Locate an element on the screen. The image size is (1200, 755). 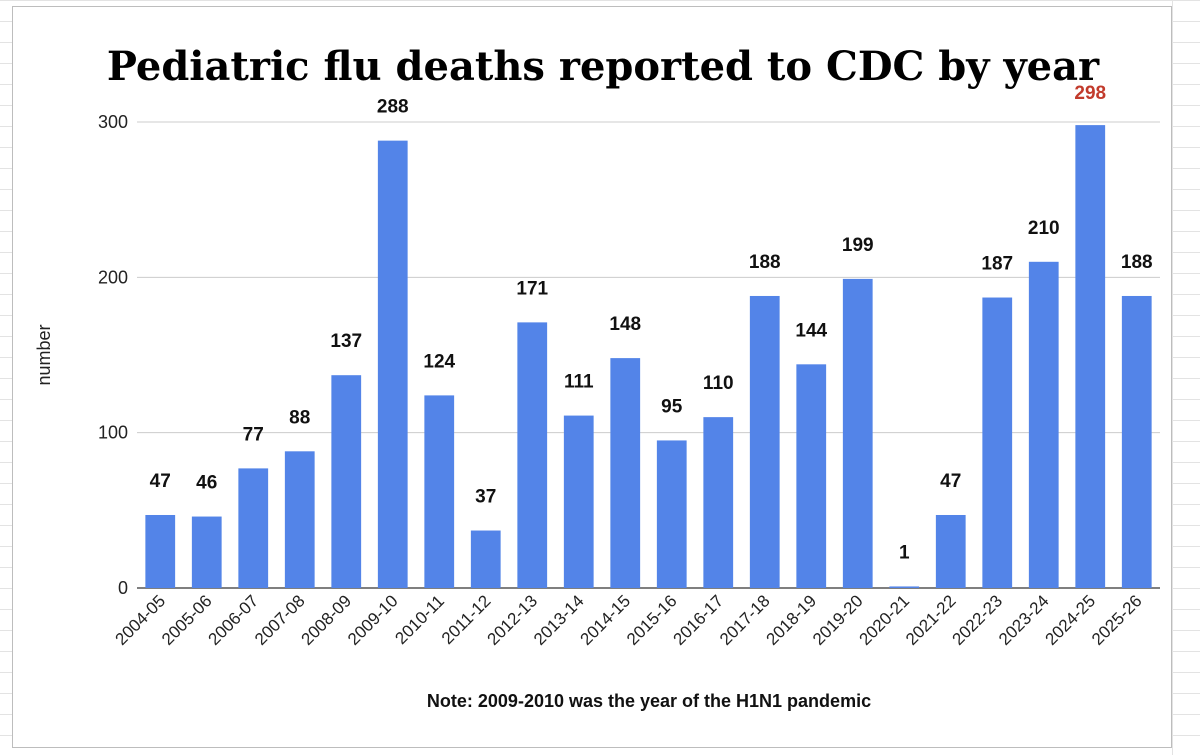
y-tick-label: 200 is located at coordinates (113, 277).